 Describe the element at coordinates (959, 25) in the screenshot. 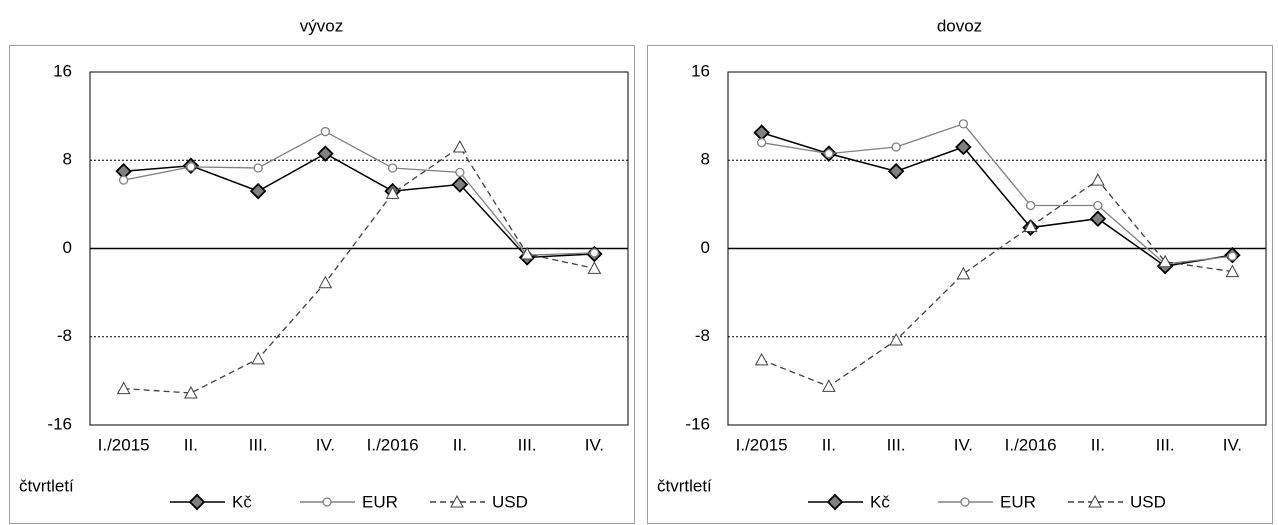

I see `chart-title: dovoz` at that location.